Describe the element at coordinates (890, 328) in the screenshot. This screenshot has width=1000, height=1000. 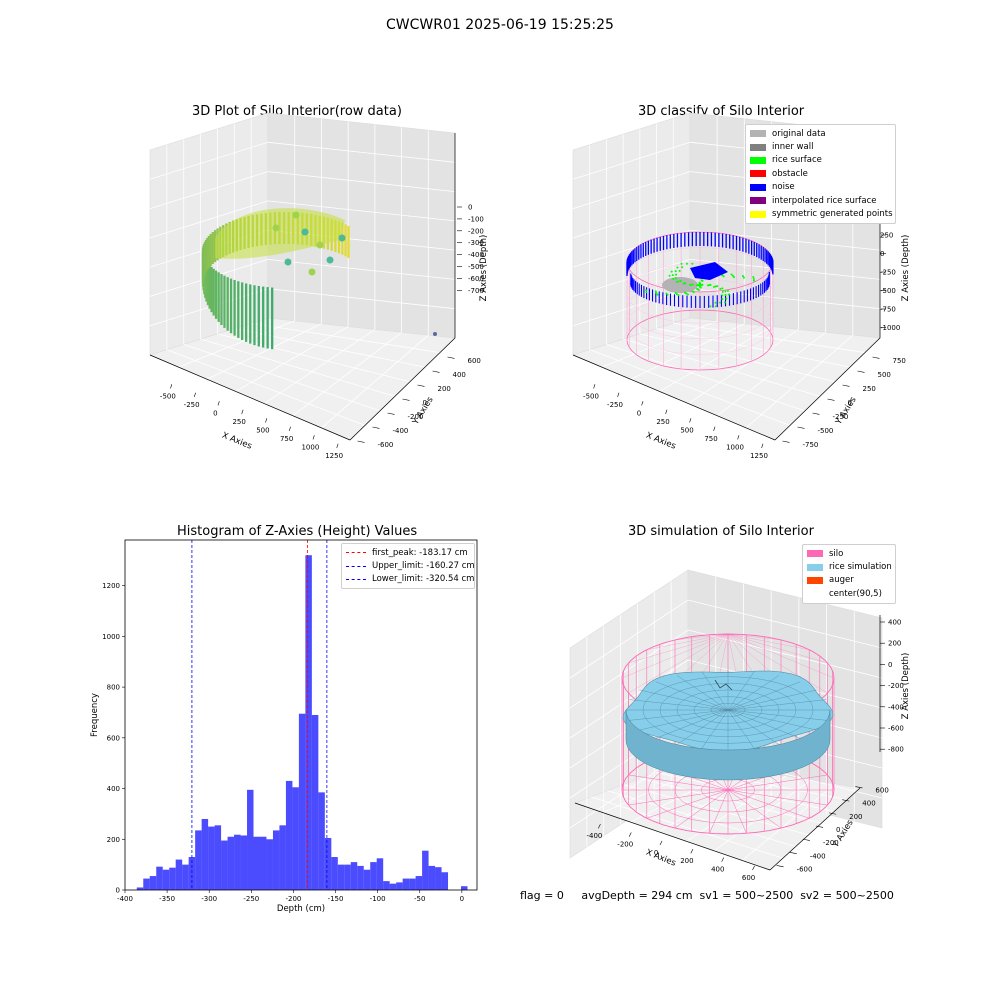
I see `panel2-z-tick-label: -1000` at that location.